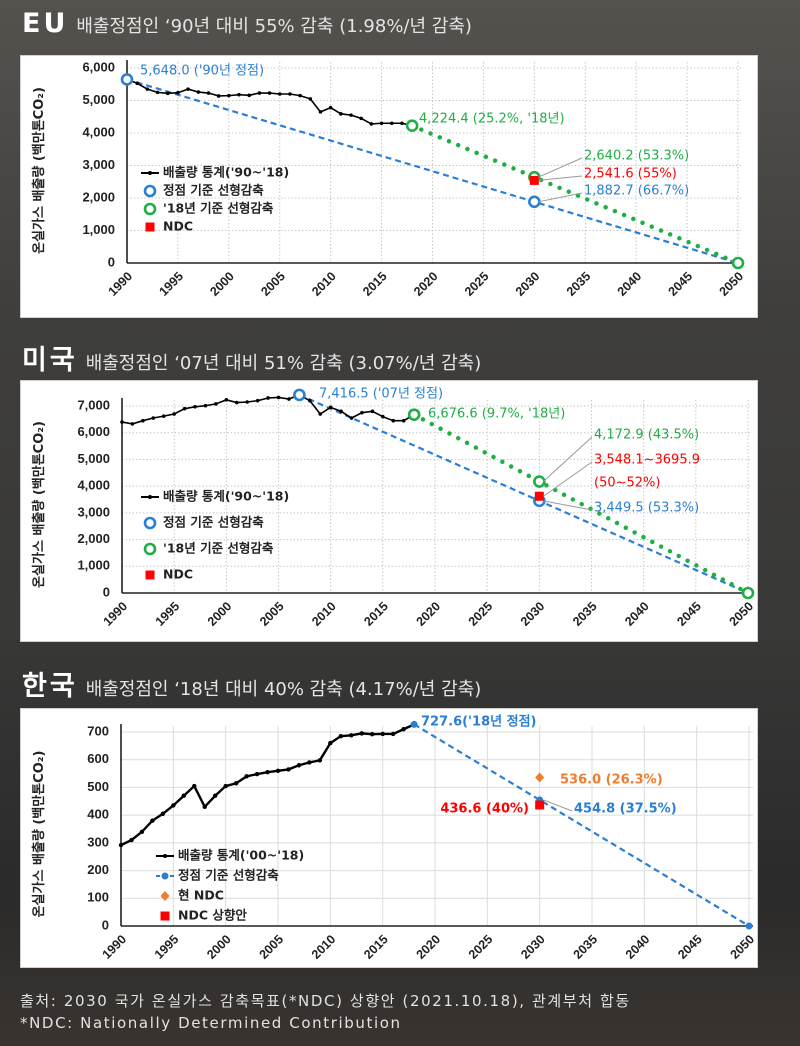 The image size is (800, 1046). What do you see at coordinates (492, 119) in the screenshot?
I see `data-annotation: 4,224.4 (25.2%, '18년)` at bounding box center [492, 119].